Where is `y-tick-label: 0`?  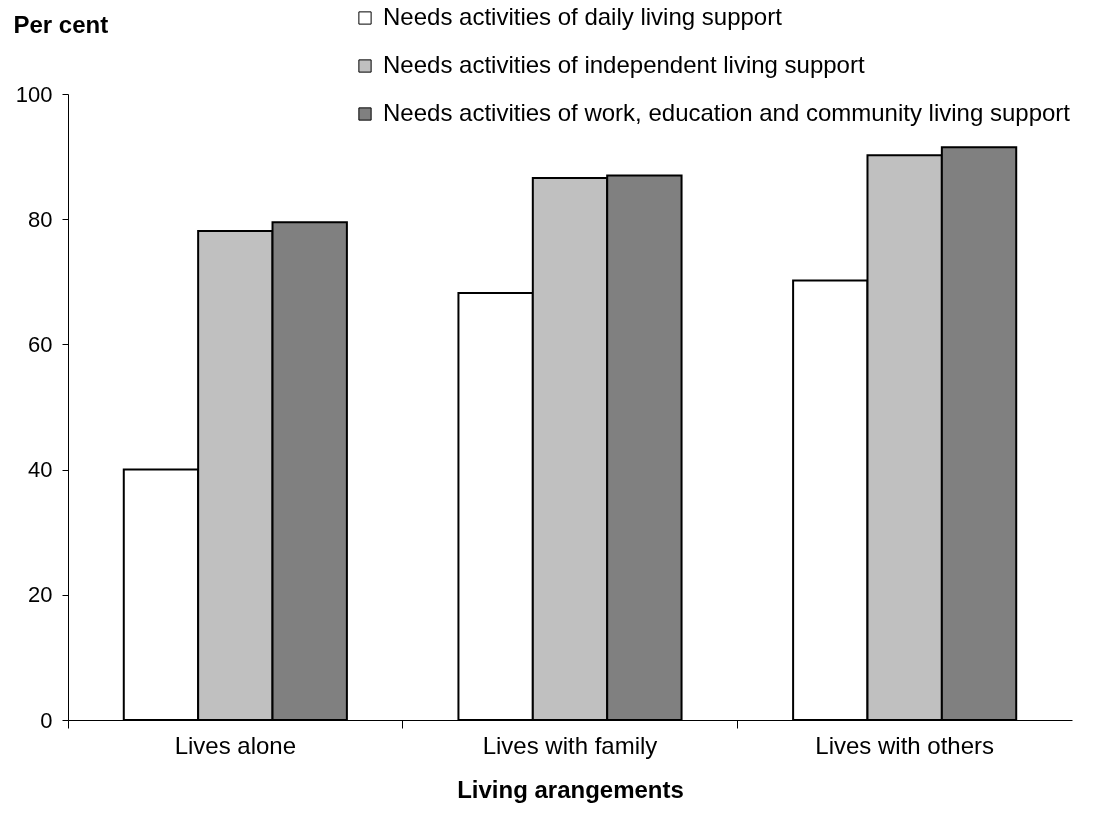
y-tick-label: 0 is located at coordinates (46, 720).